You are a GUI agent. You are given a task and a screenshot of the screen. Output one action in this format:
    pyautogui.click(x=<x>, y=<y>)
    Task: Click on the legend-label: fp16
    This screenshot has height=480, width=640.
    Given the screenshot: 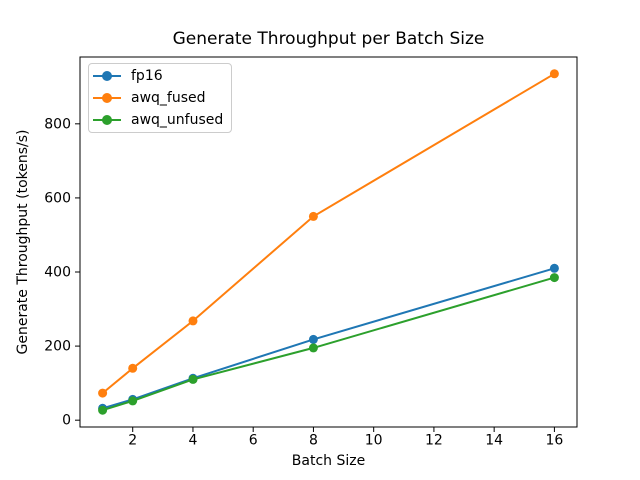 What is the action you would take?
    pyautogui.click(x=147, y=76)
    